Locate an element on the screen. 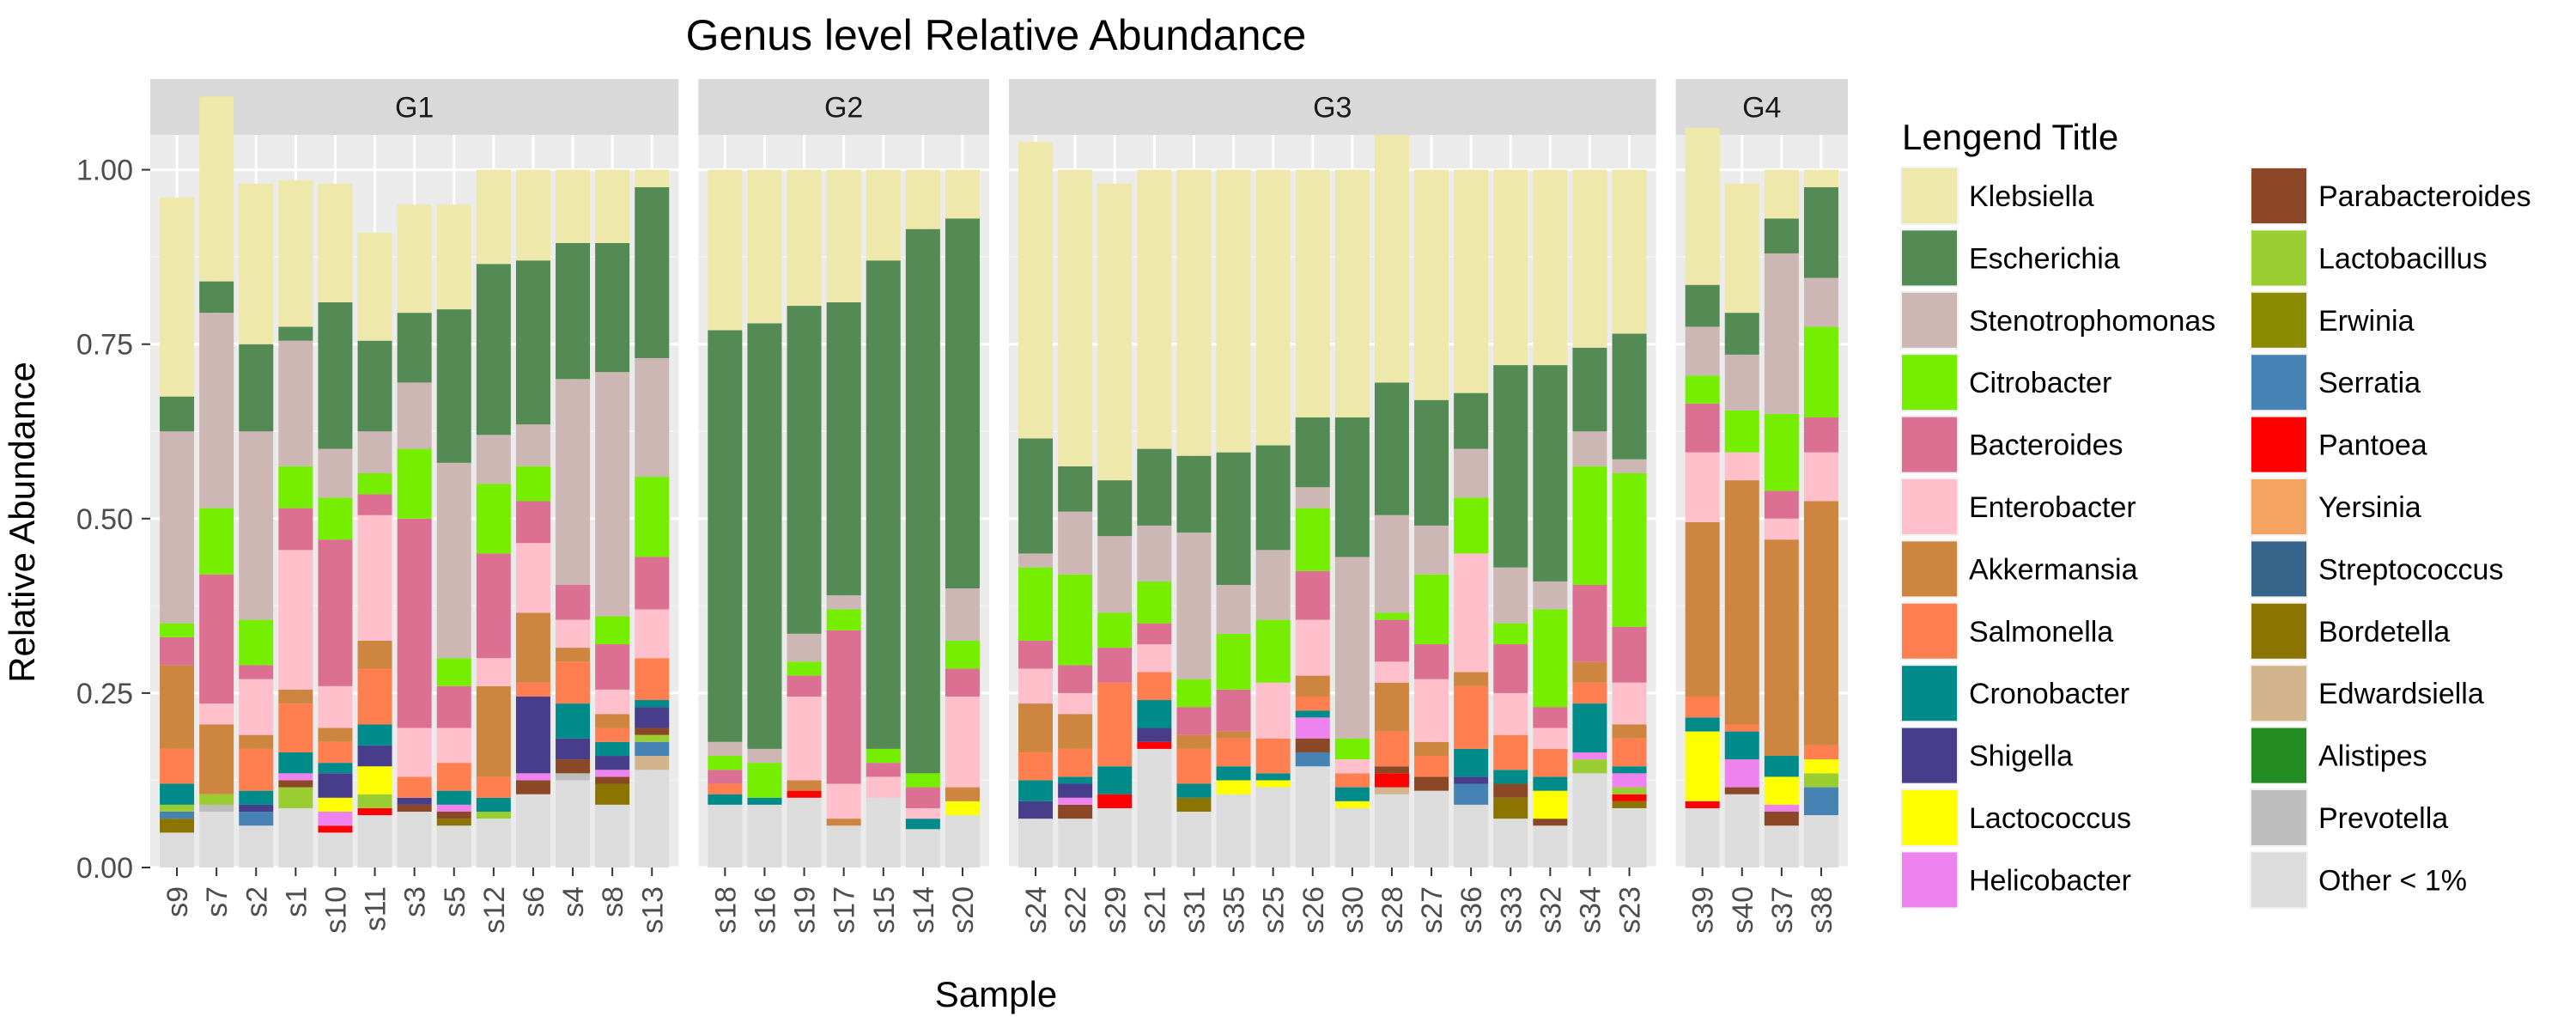  x-tick-label: s14 is located at coordinates (924, 910).